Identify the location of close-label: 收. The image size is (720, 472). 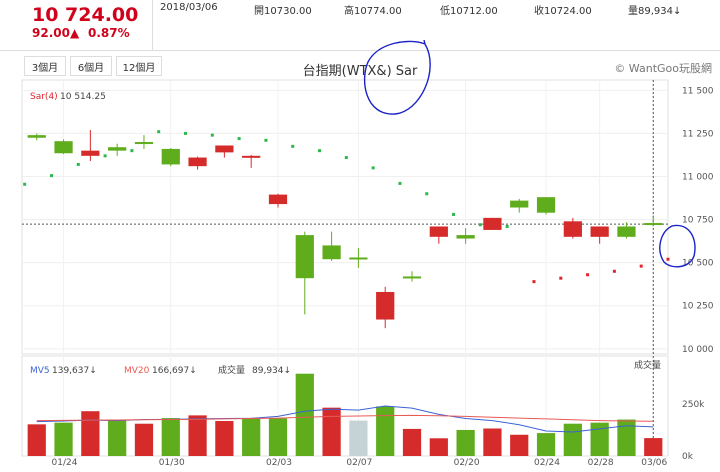
(539, 11).